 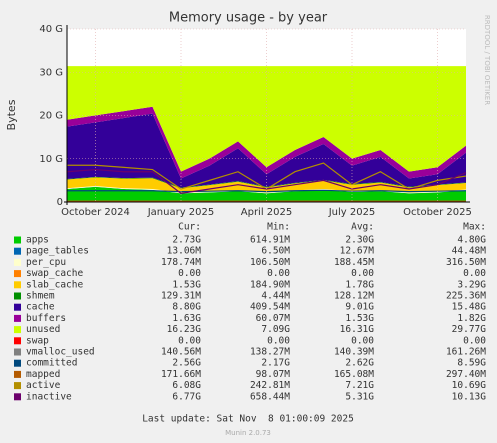 What do you see at coordinates (51, 116) in the screenshot?
I see `y-tick-label: 20 G` at bounding box center [51, 116].